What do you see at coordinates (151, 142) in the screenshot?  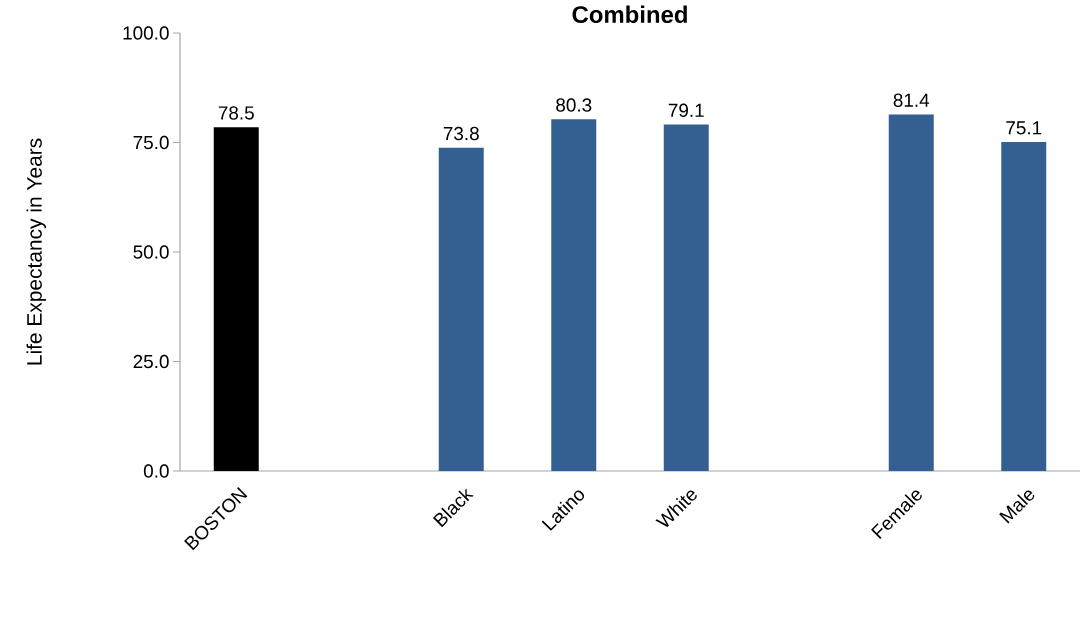 I see `y-tick-label: 75.0` at bounding box center [151, 142].